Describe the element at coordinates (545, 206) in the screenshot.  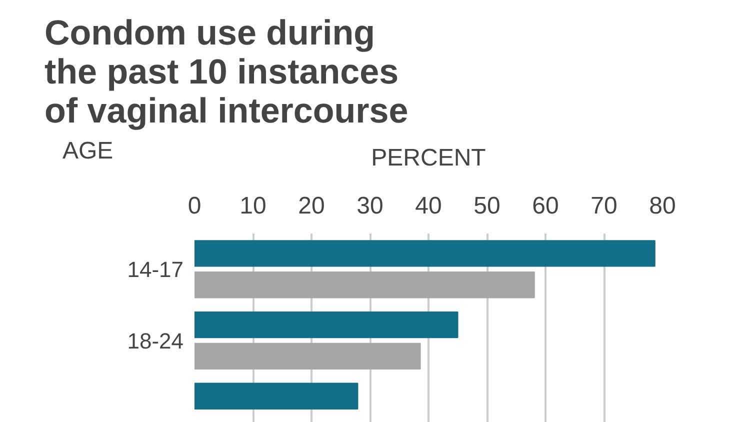
I see `x-tick-label: 60` at that location.